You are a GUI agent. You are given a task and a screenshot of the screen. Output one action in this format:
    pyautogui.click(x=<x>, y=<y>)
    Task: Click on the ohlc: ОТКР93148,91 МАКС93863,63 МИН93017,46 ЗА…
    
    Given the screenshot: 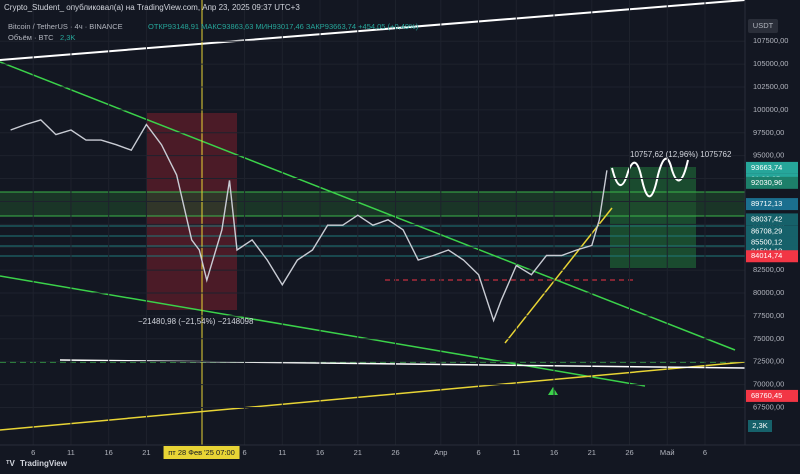 What is the action you would take?
    pyautogui.click(x=283, y=26)
    